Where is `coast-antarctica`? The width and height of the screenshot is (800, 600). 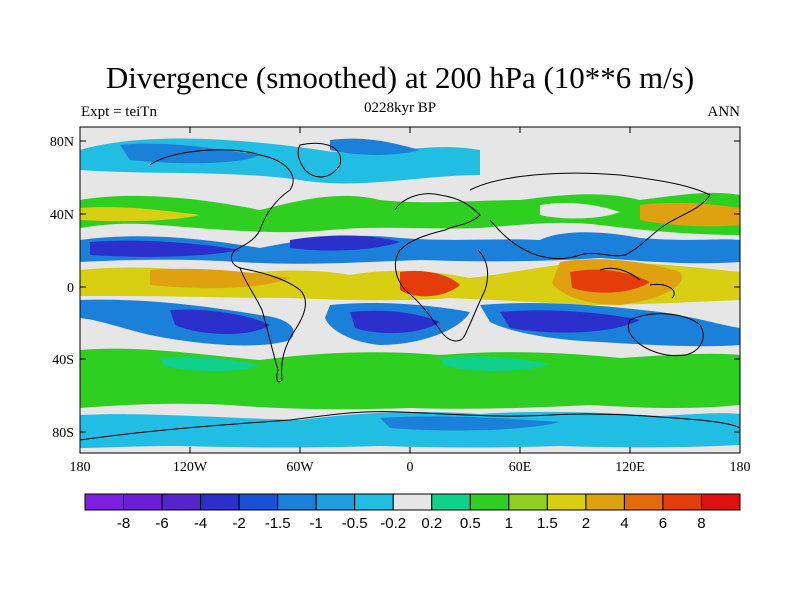 coast-antarctica is located at coordinates (410, 426).